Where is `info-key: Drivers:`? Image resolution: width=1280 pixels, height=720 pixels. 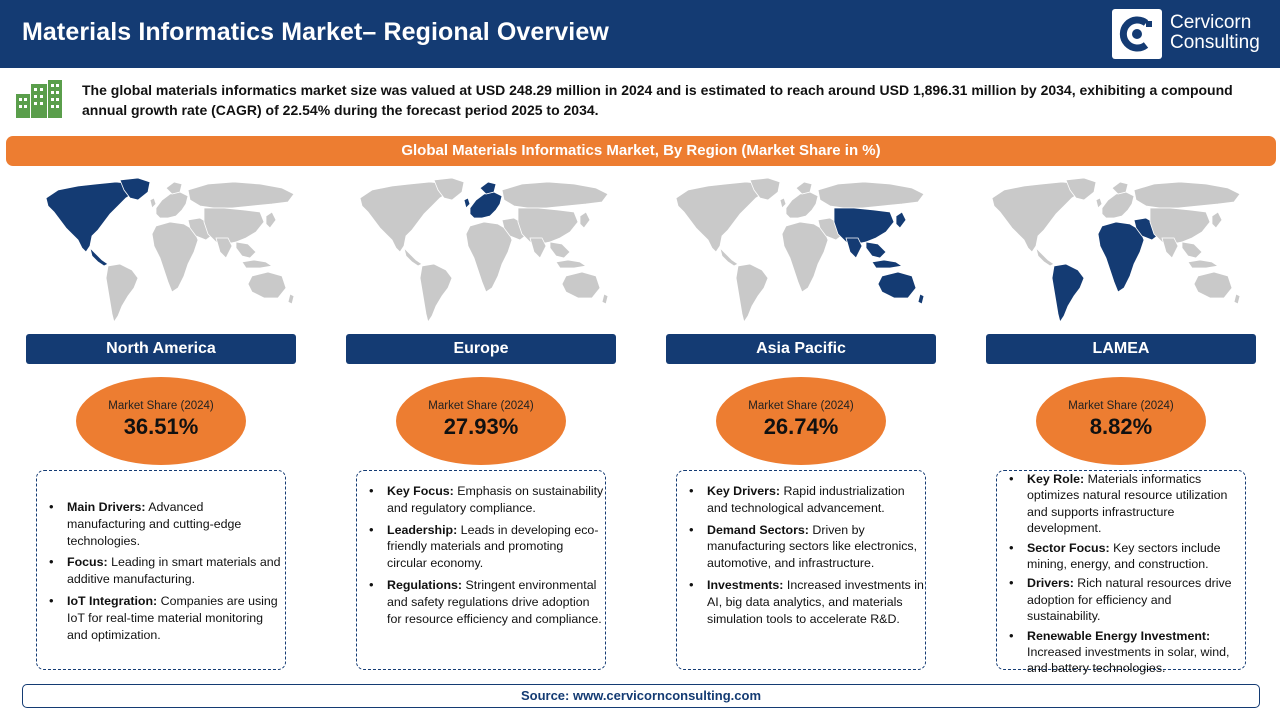 info-key: Drivers: is located at coordinates (1050, 583).